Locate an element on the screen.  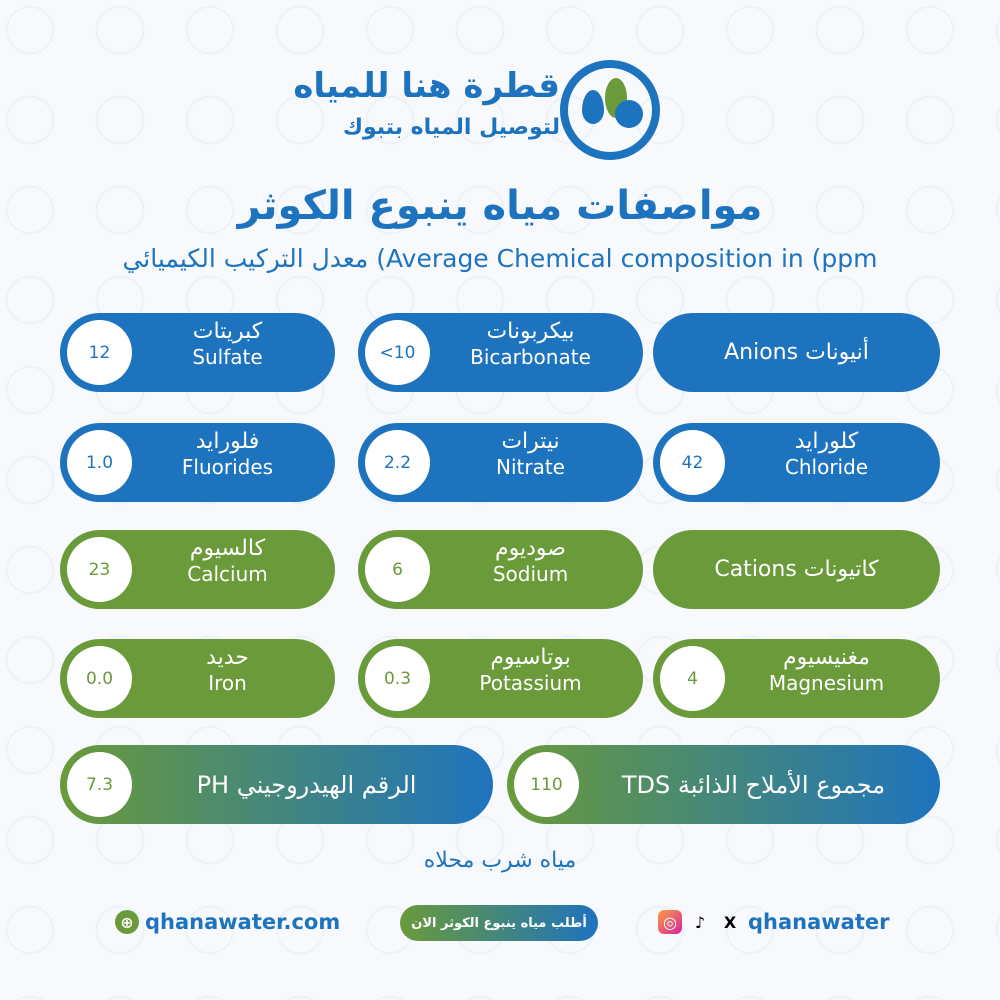
x-icon: X is located at coordinates (730, 922).